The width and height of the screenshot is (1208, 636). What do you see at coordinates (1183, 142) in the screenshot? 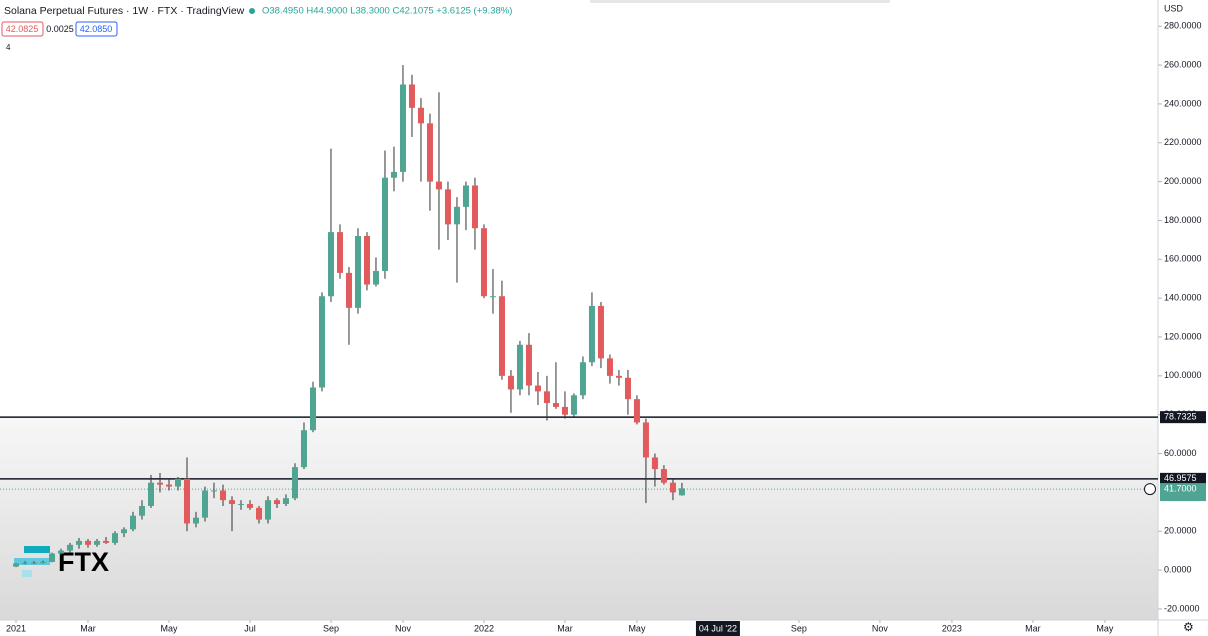
I see `y-tick-label: 220.0000` at bounding box center [1183, 142].